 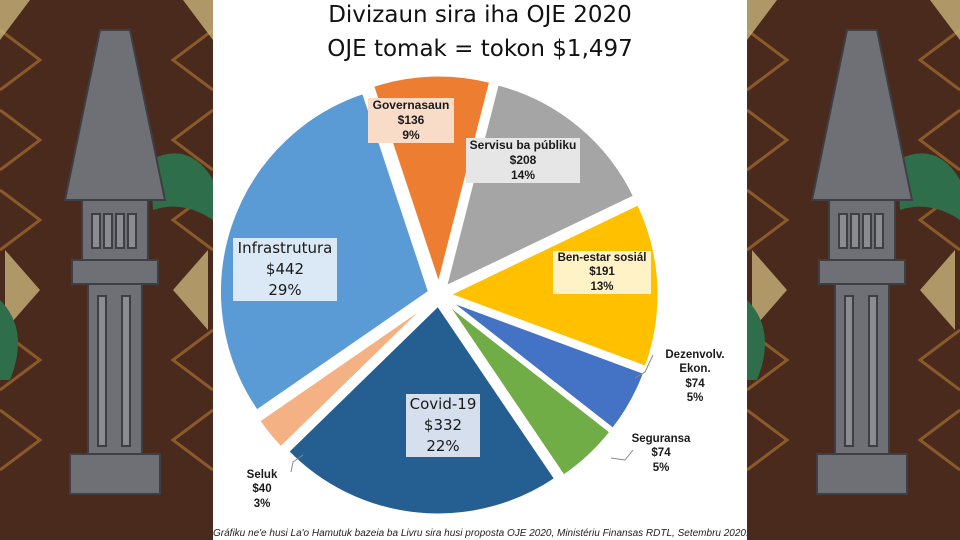 I want to click on slice-category: Infrastrutura, so click(x=285, y=248).